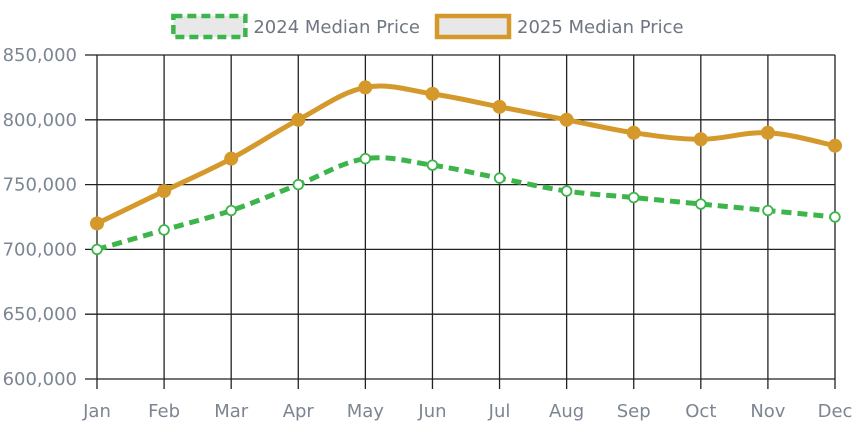  Describe the element at coordinates (701, 204) in the screenshot. I see `data-point-2024-median-price-oct` at that location.